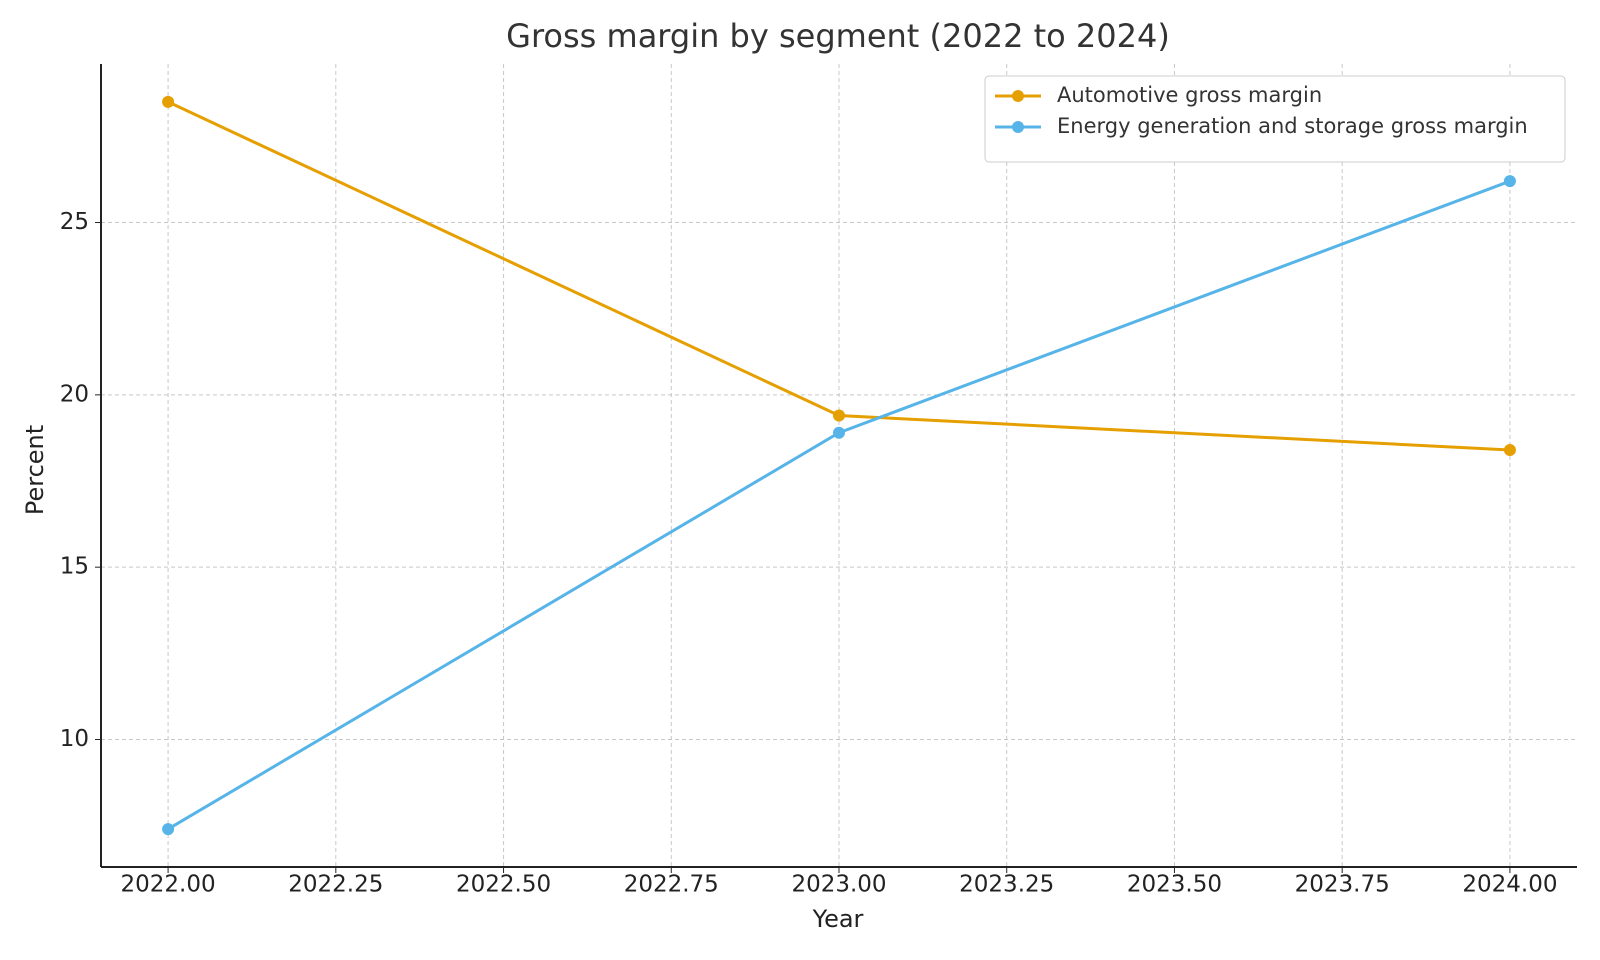 This screenshot has width=1600, height=960. Describe the element at coordinates (74, 567) in the screenshot. I see `y-tick-label: 15` at that location.